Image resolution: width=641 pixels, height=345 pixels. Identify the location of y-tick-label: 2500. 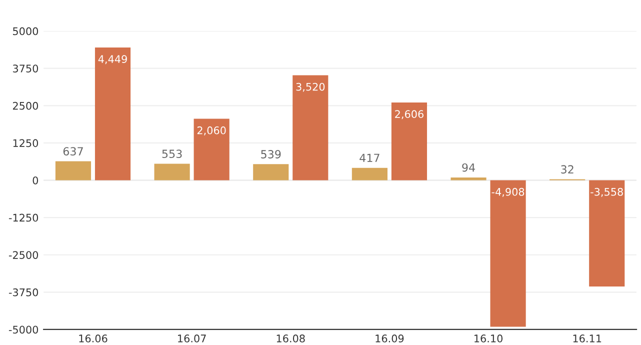
(25, 106).